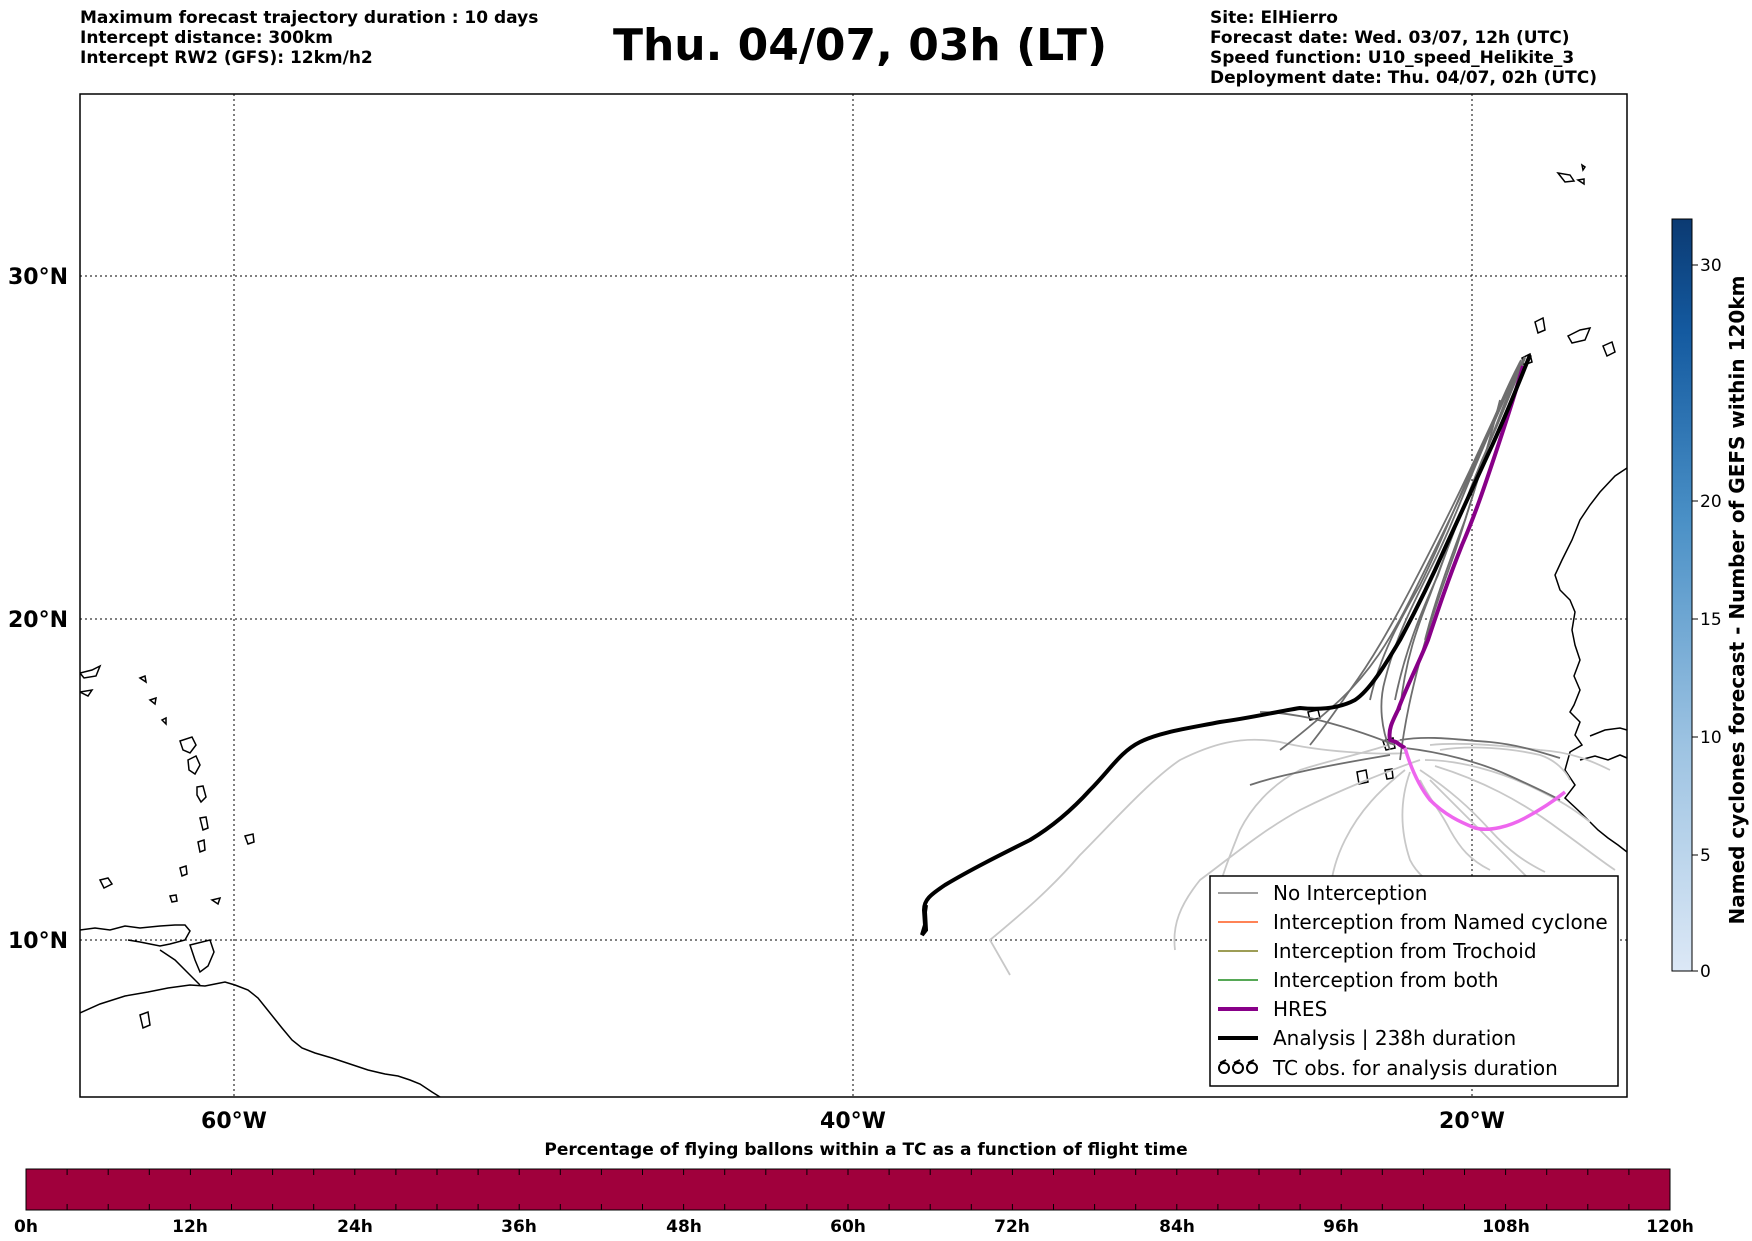 The height and width of the screenshot is (1241, 1752). I want to click on lon-labels: 60°W 40°W 20°W, so click(853, 1121).